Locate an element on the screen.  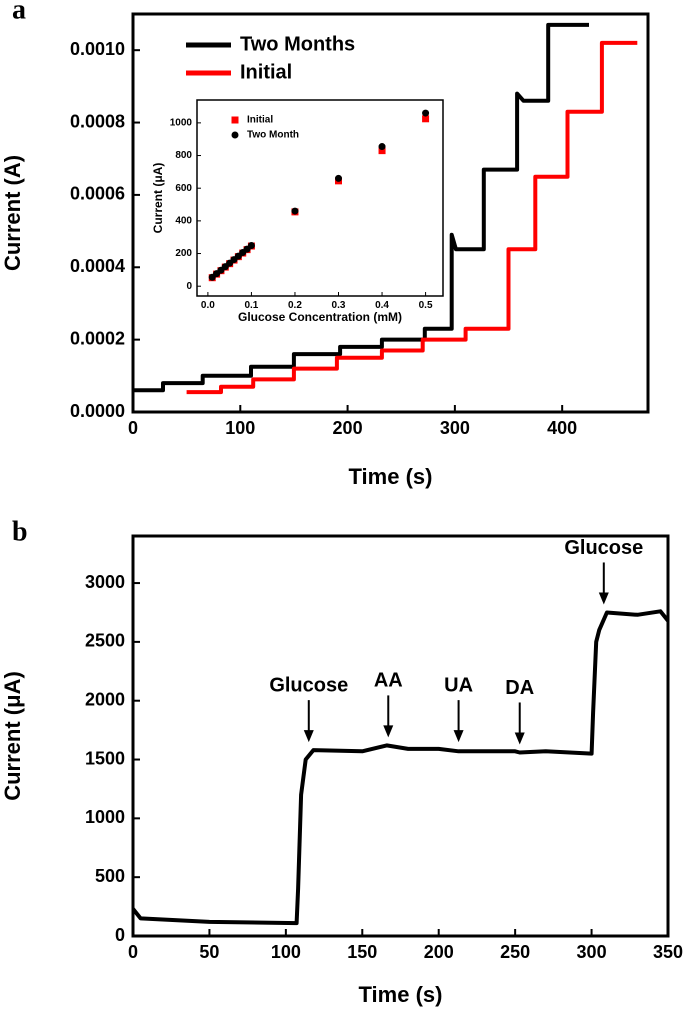
y-axis-label: Current (A) is located at coordinates (12, 213).